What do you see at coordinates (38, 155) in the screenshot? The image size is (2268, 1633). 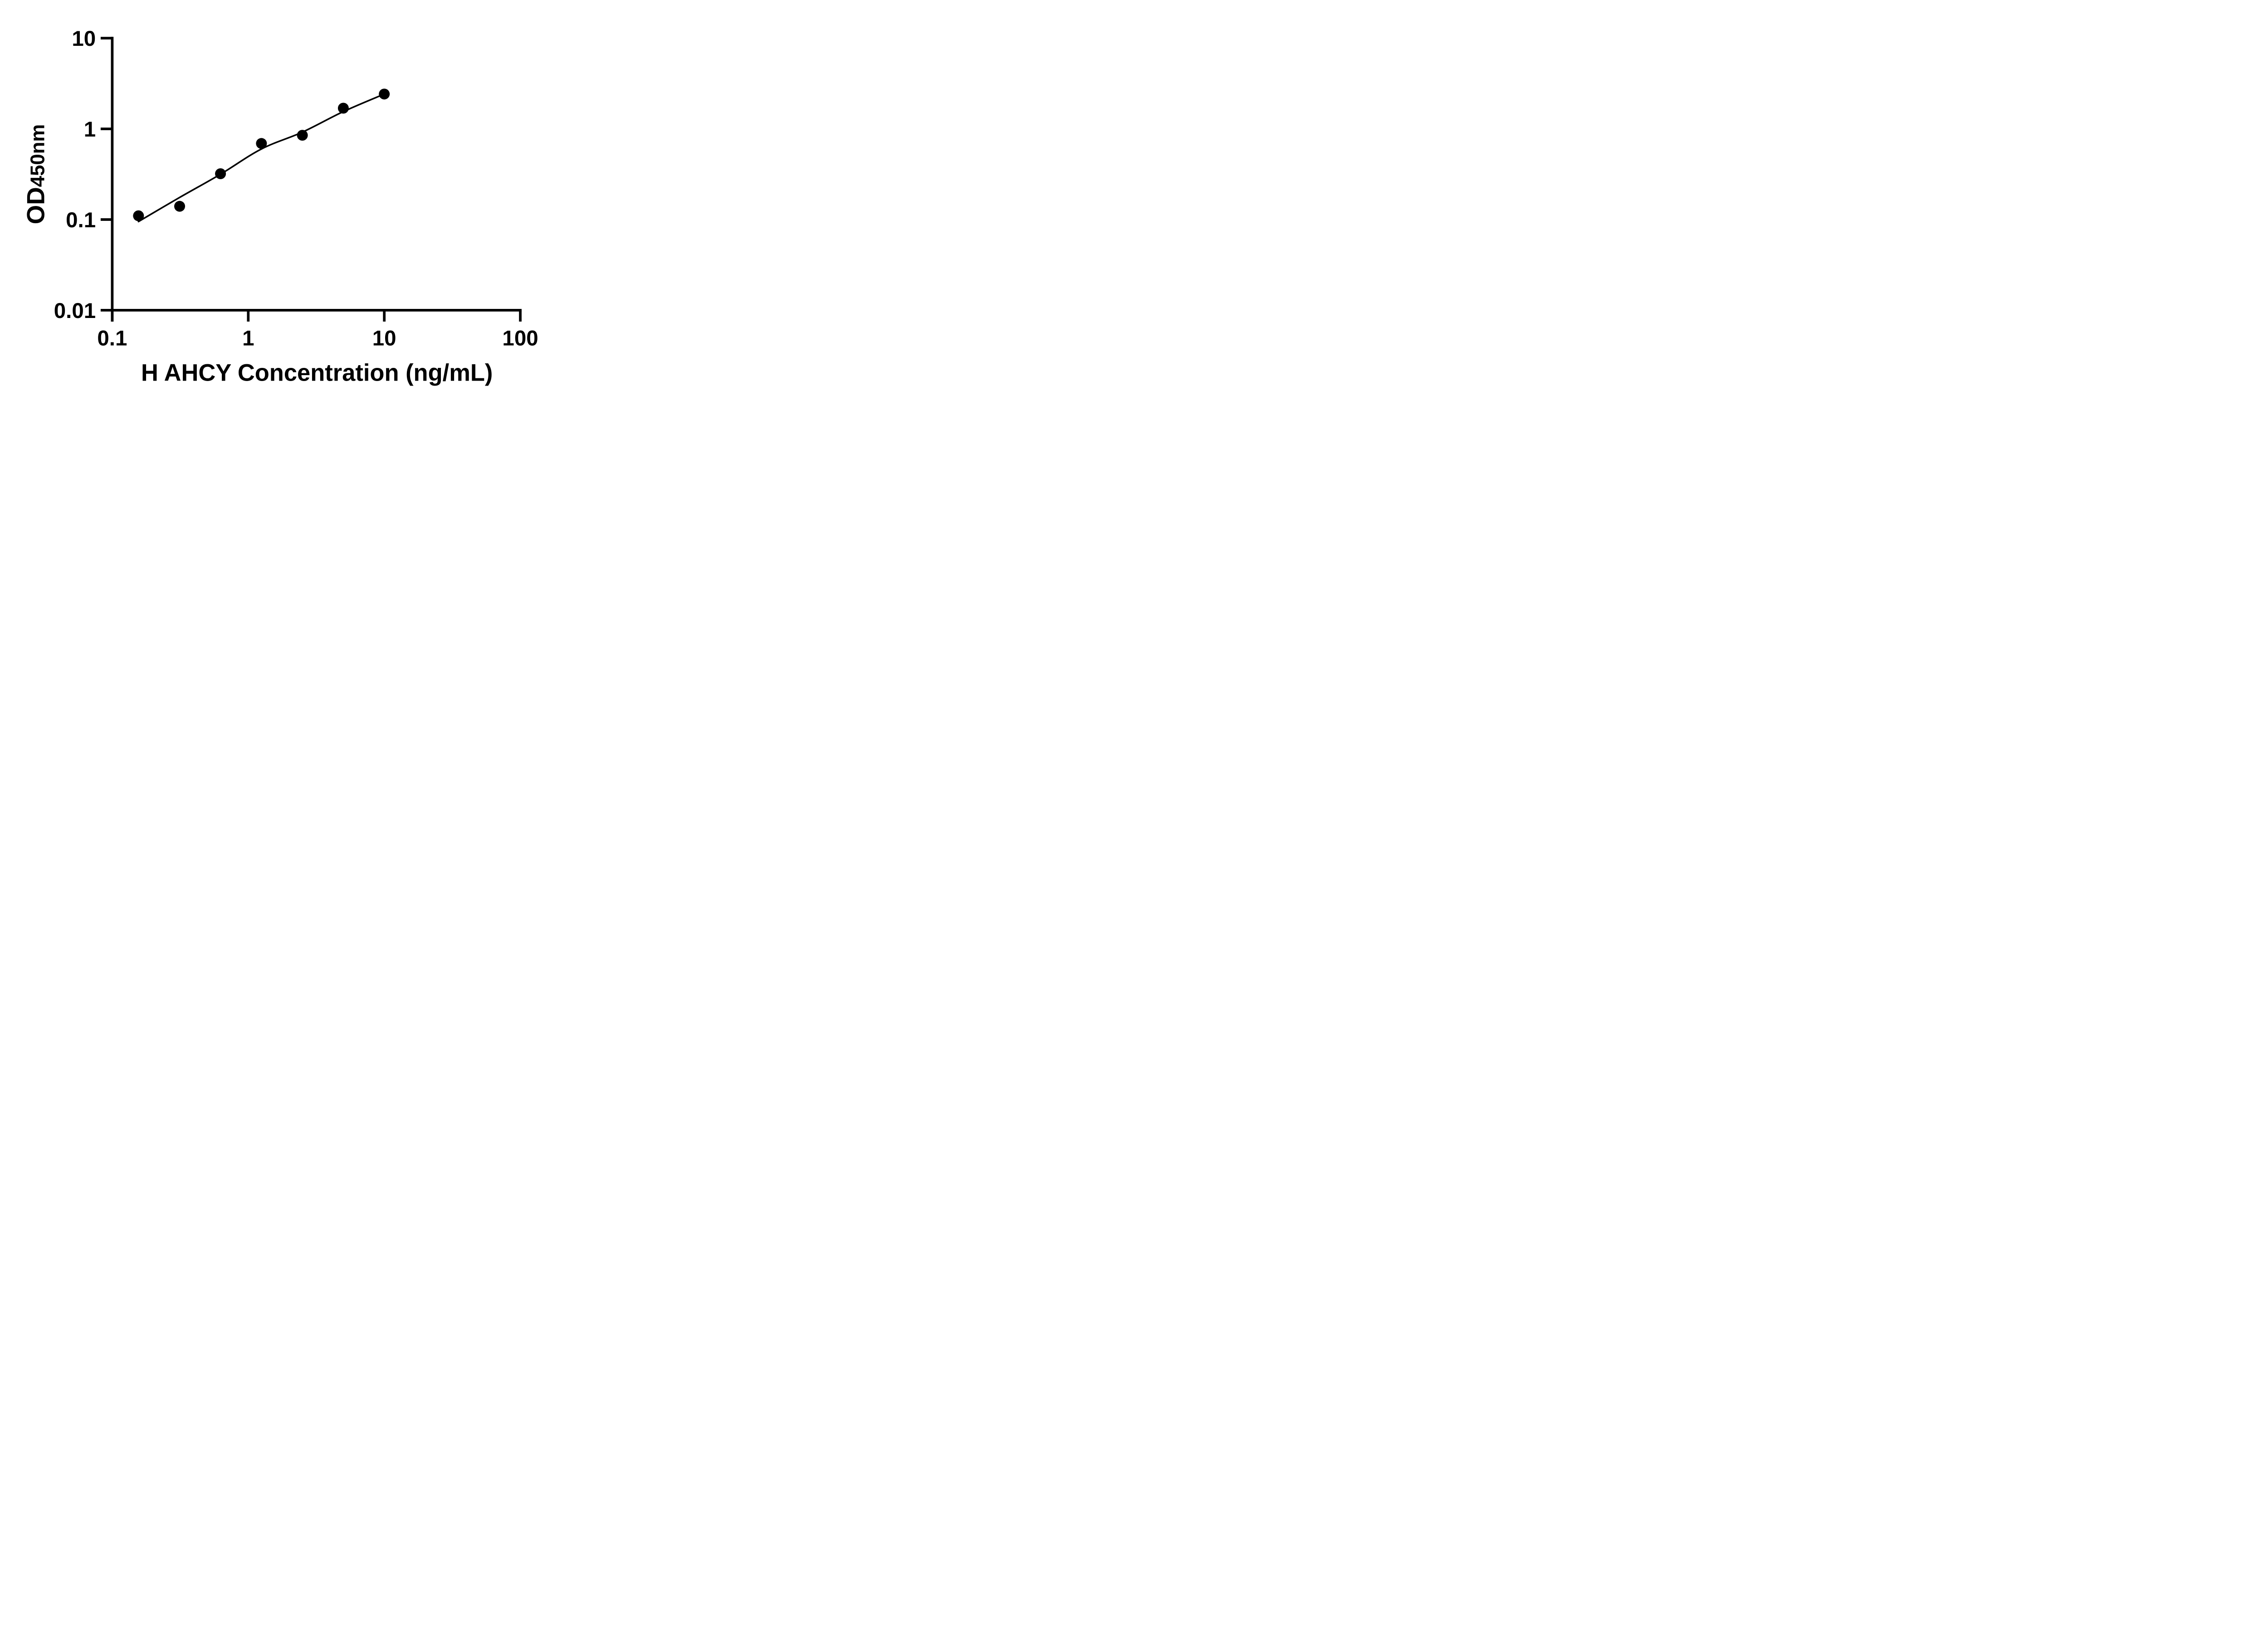 I see `y-axis-title-sub: 450nm` at bounding box center [38, 155].